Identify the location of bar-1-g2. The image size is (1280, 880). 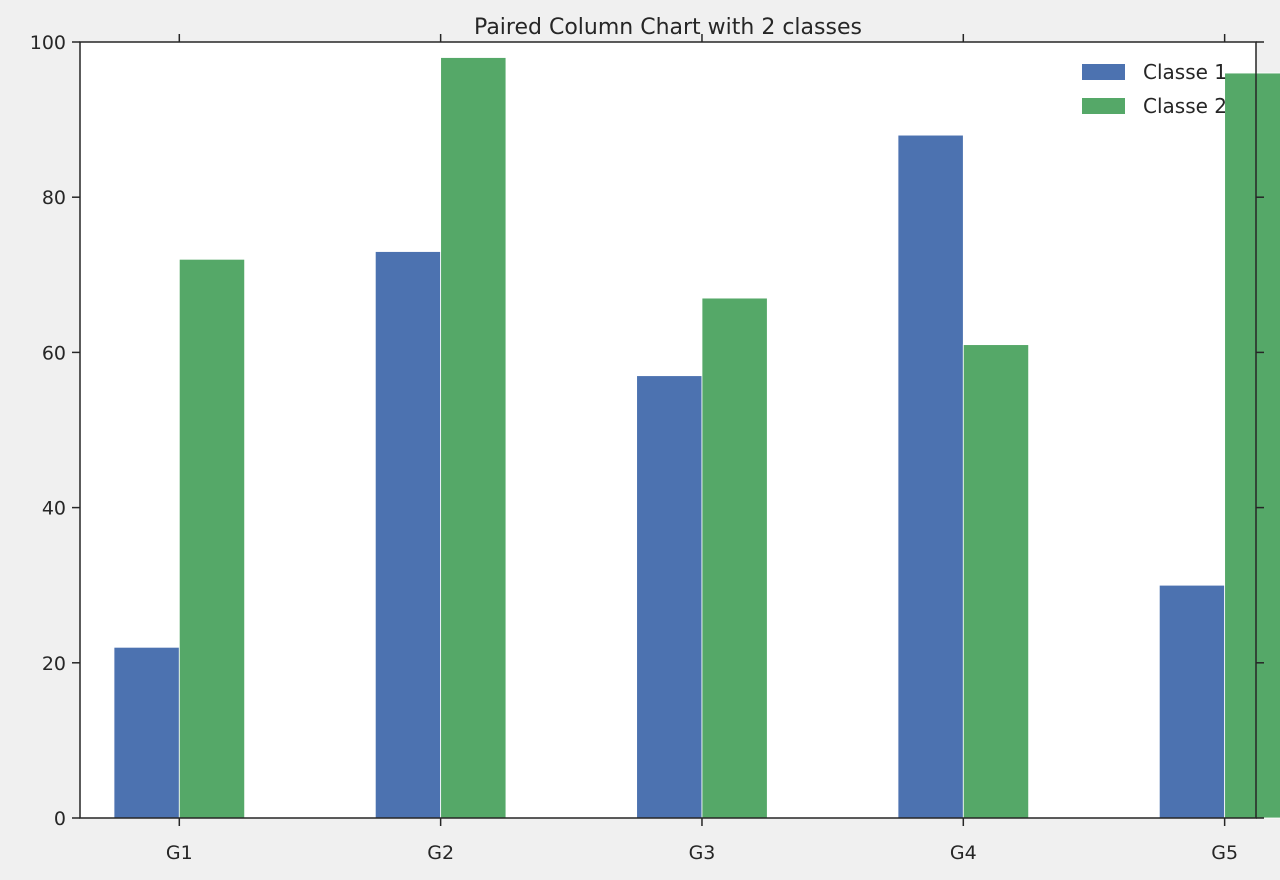
(408, 535).